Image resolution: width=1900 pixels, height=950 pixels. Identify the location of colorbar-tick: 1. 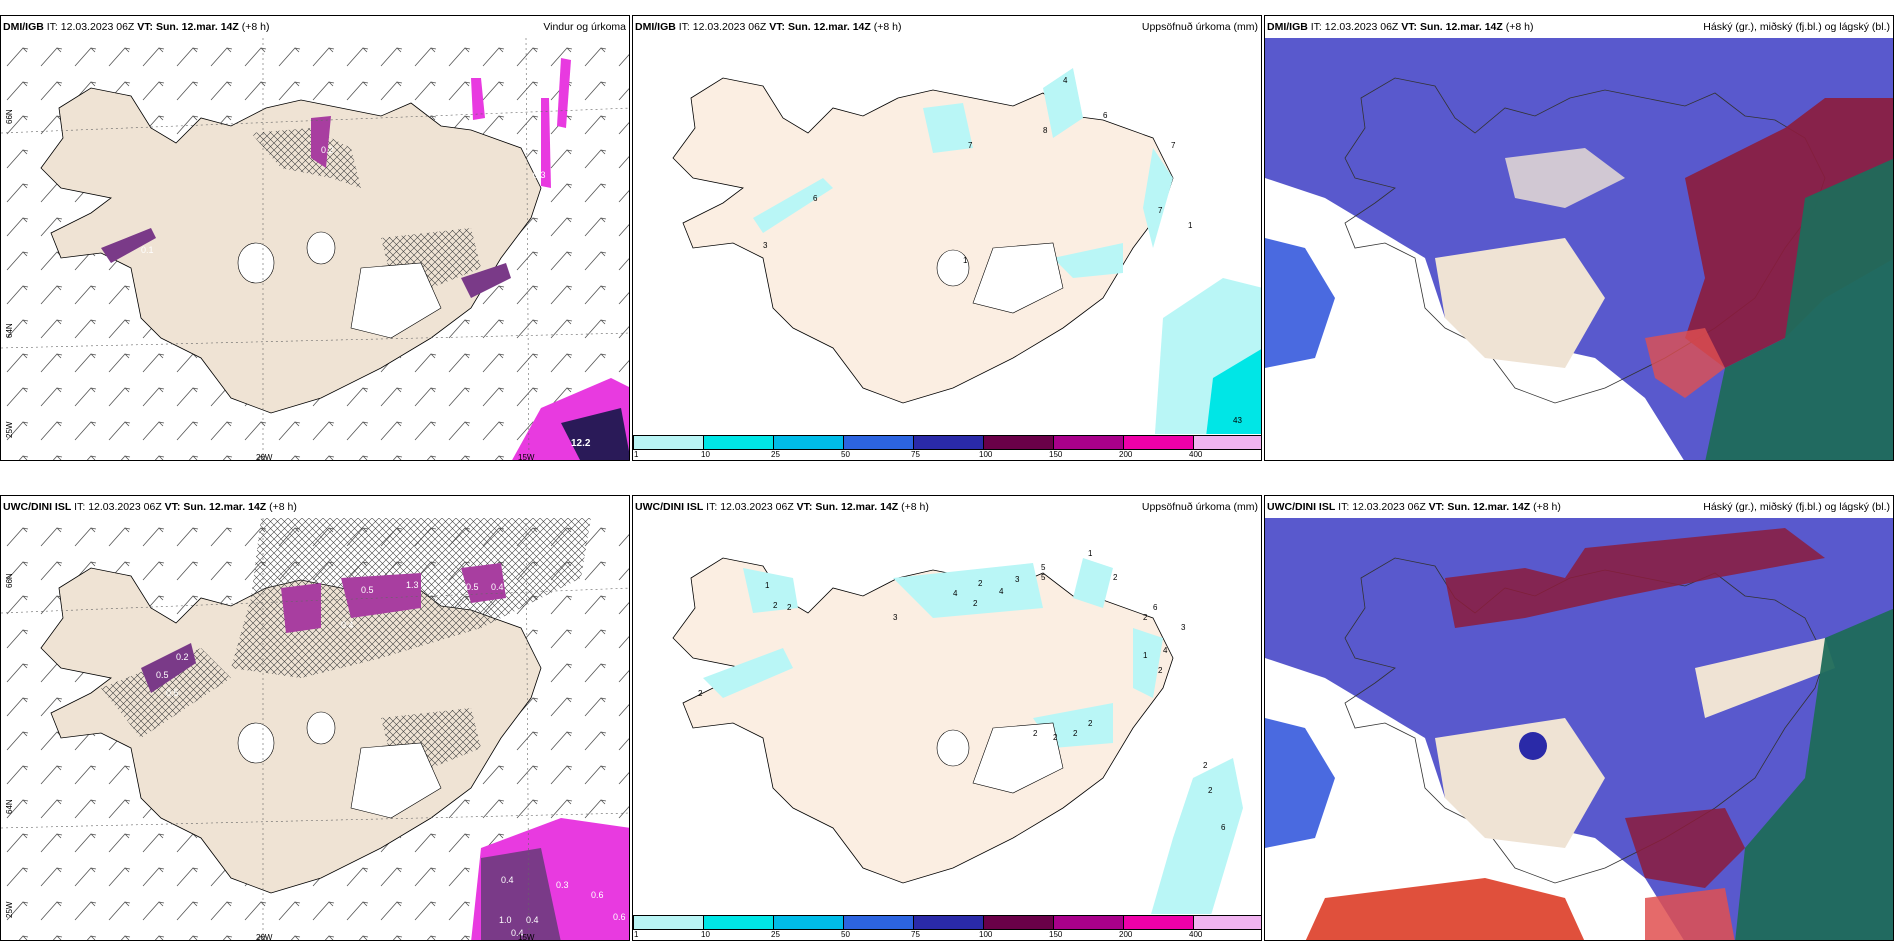
(636, 934).